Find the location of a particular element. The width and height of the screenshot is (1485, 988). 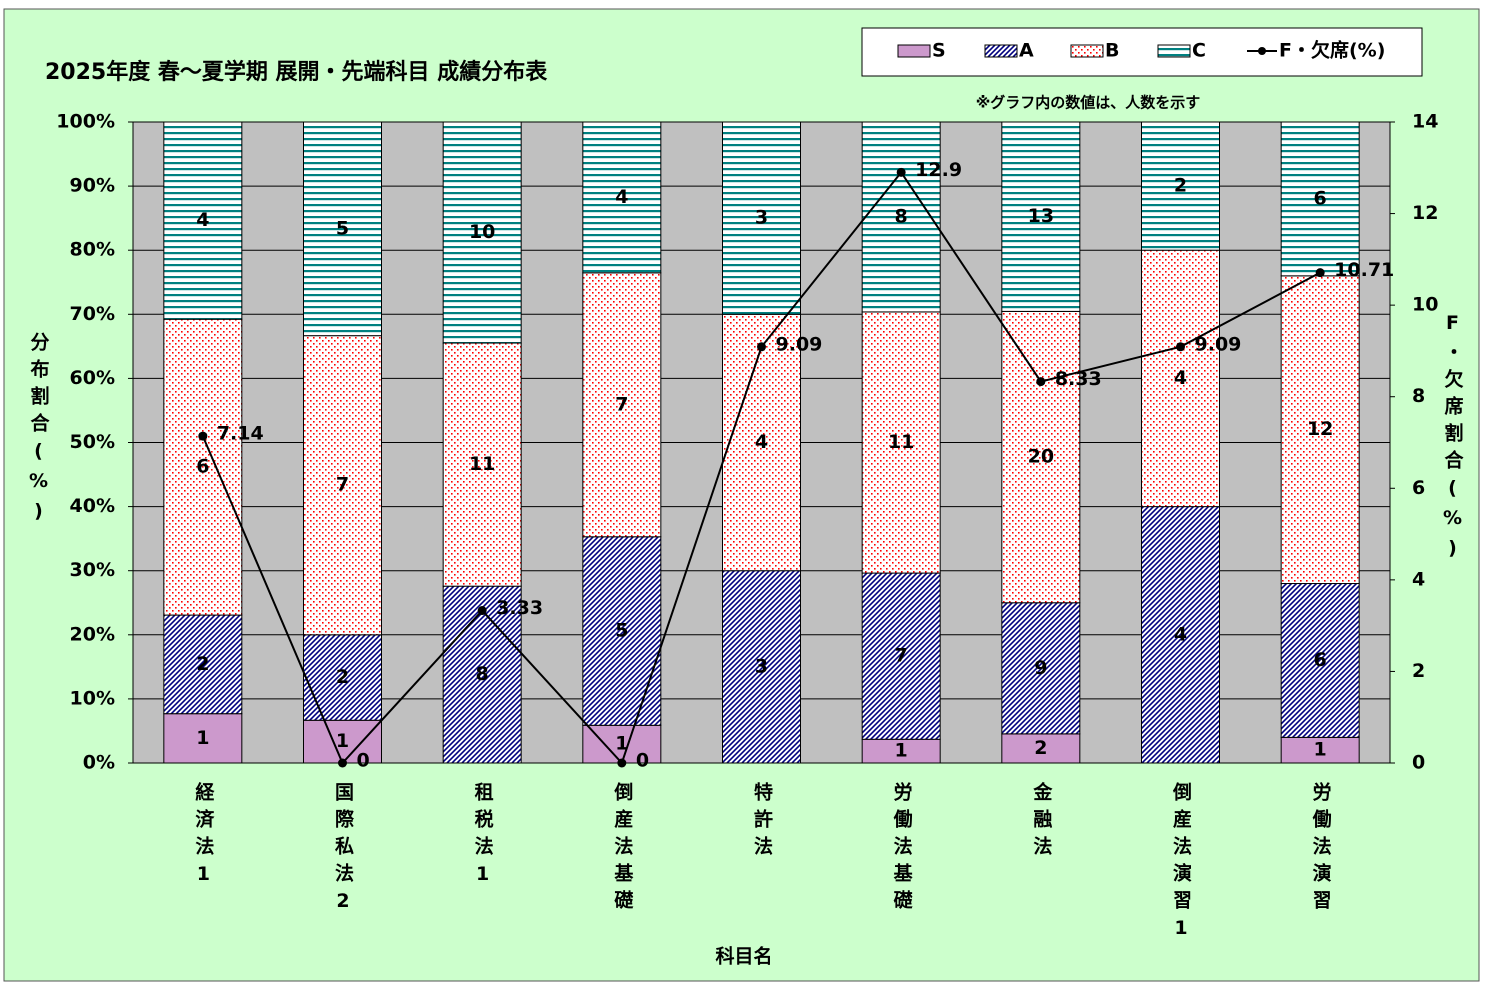

data-label: 12 is located at coordinates (1320, 429).